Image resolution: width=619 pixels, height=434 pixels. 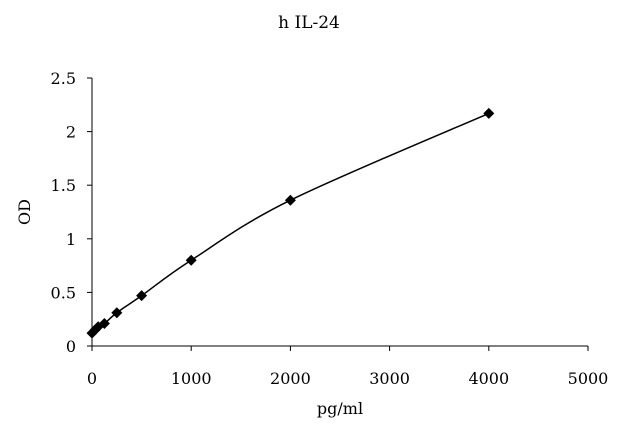 What do you see at coordinates (92, 378) in the screenshot?
I see `x-tick-label: 0` at bounding box center [92, 378].